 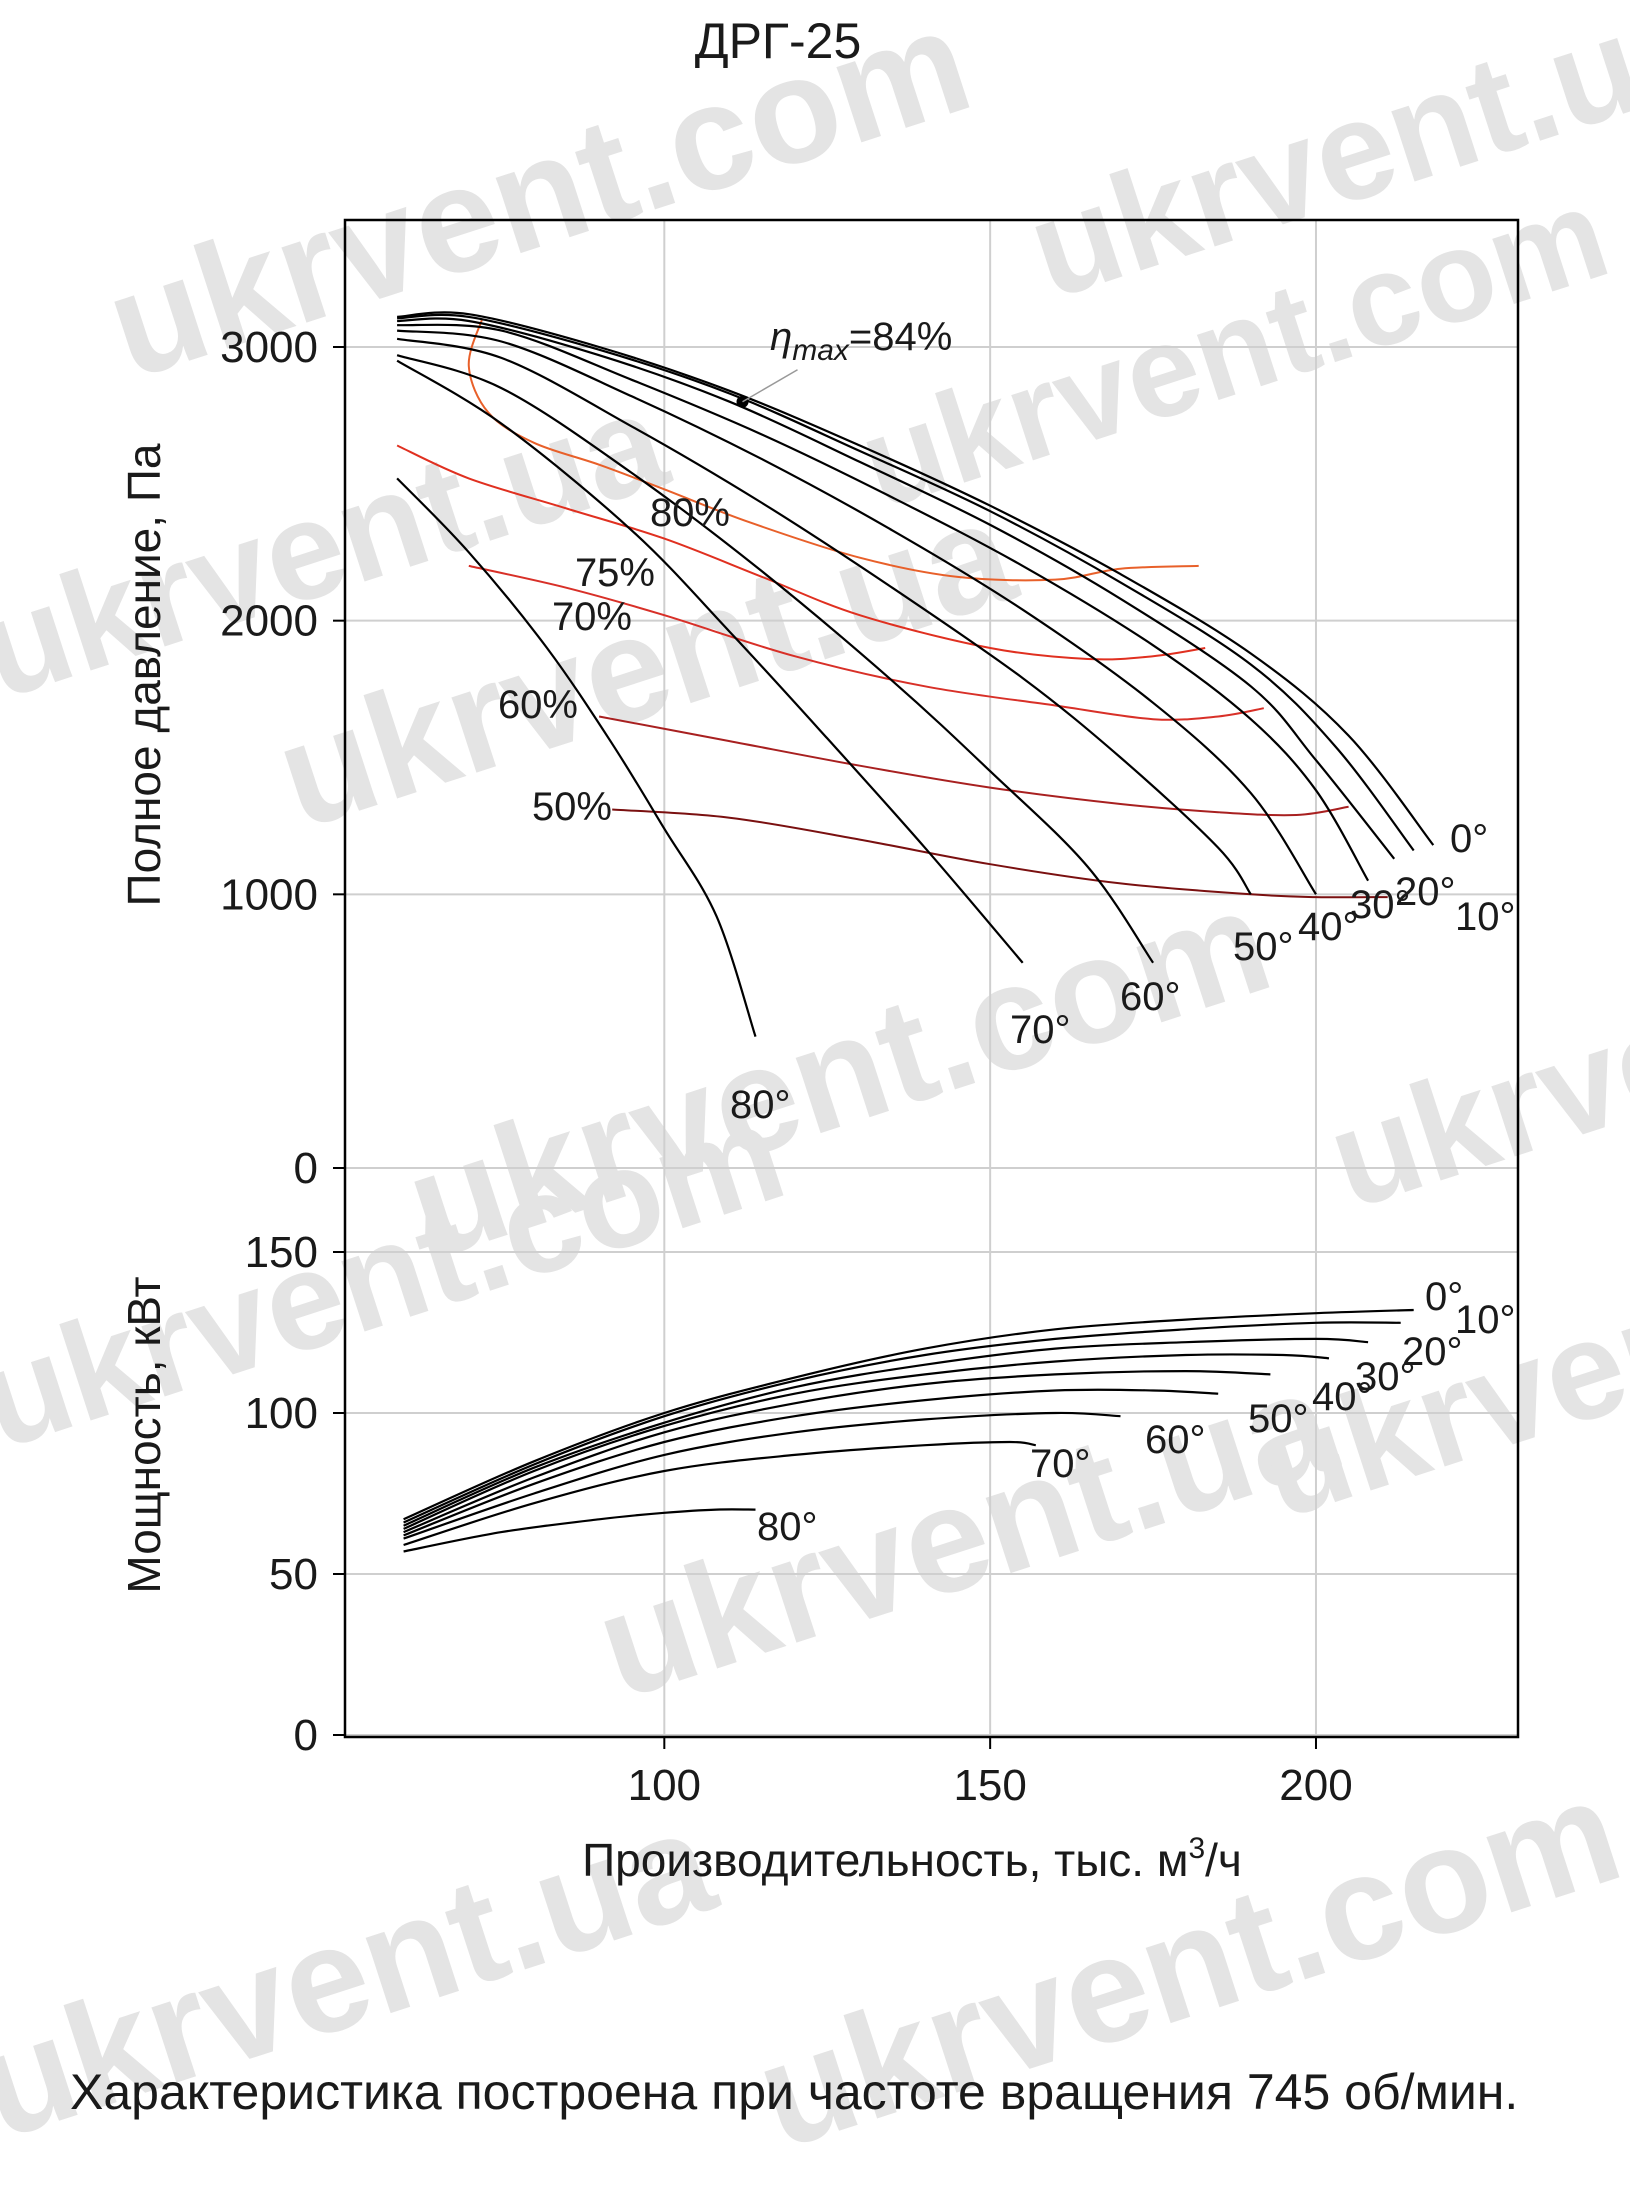 I want to click on pressure-curve-60deg, so click(x=775, y=659).